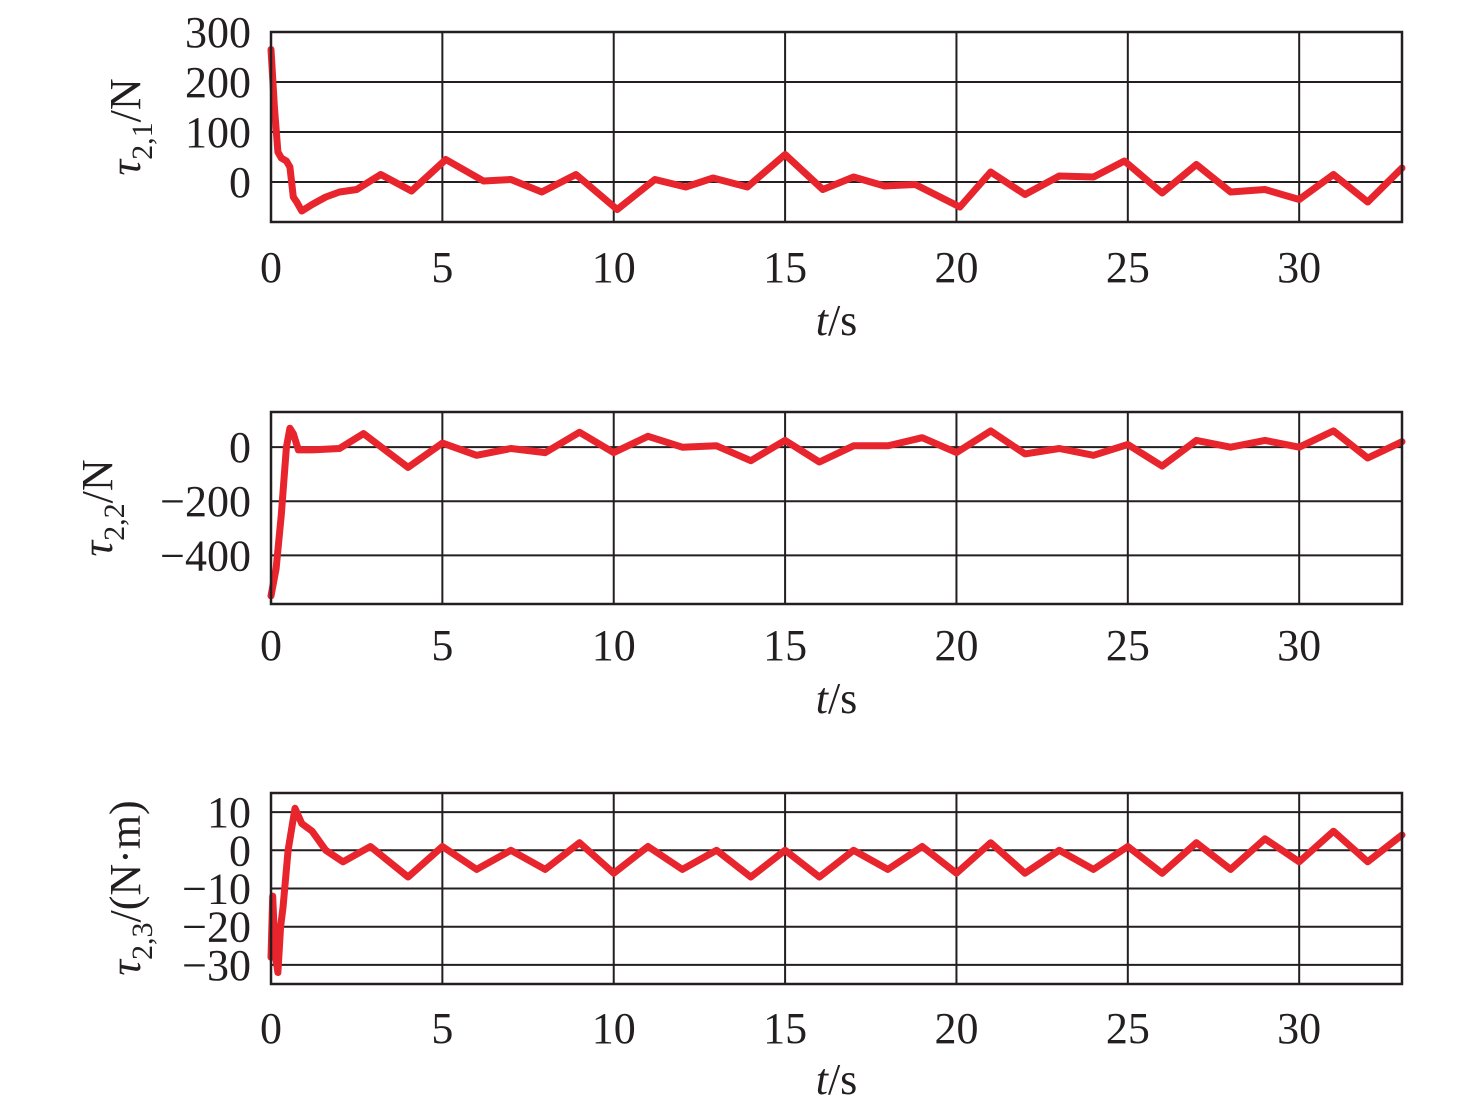 The height and width of the screenshot is (1114, 1476). Describe the element at coordinates (229, 812) in the screenshot. I see `y-tick-label: 10` at that location.